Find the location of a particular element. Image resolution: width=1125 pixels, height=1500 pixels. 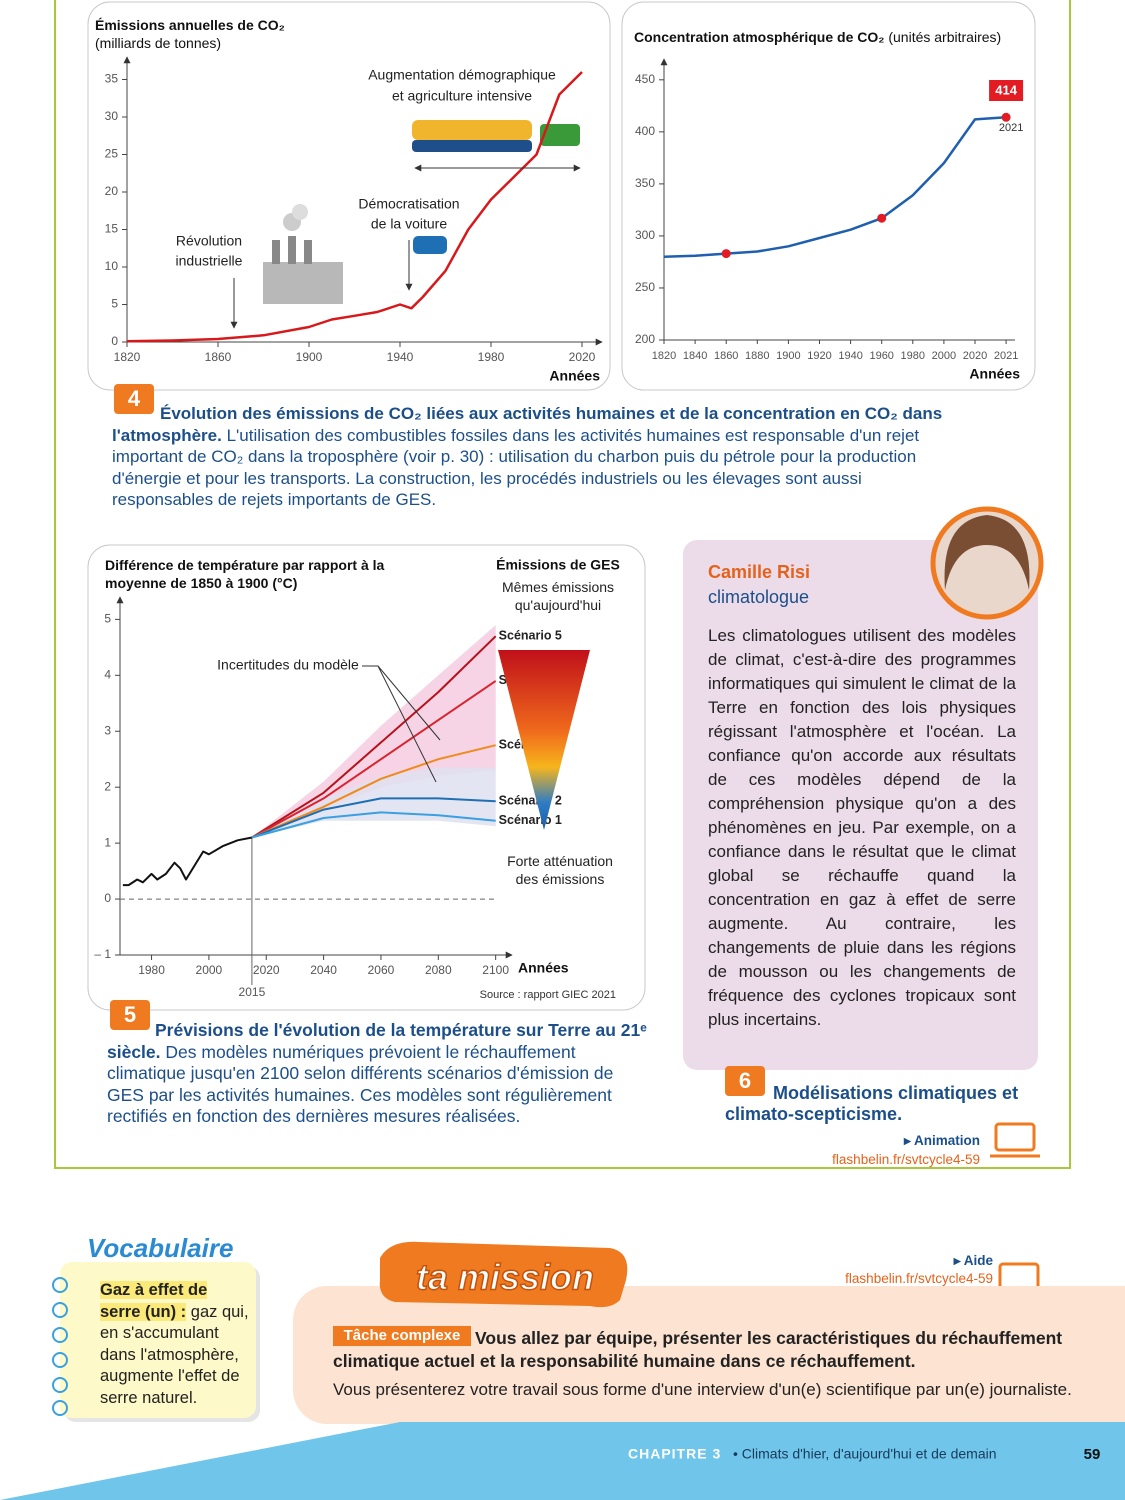

spiral is located at coordinates (60, 1346).